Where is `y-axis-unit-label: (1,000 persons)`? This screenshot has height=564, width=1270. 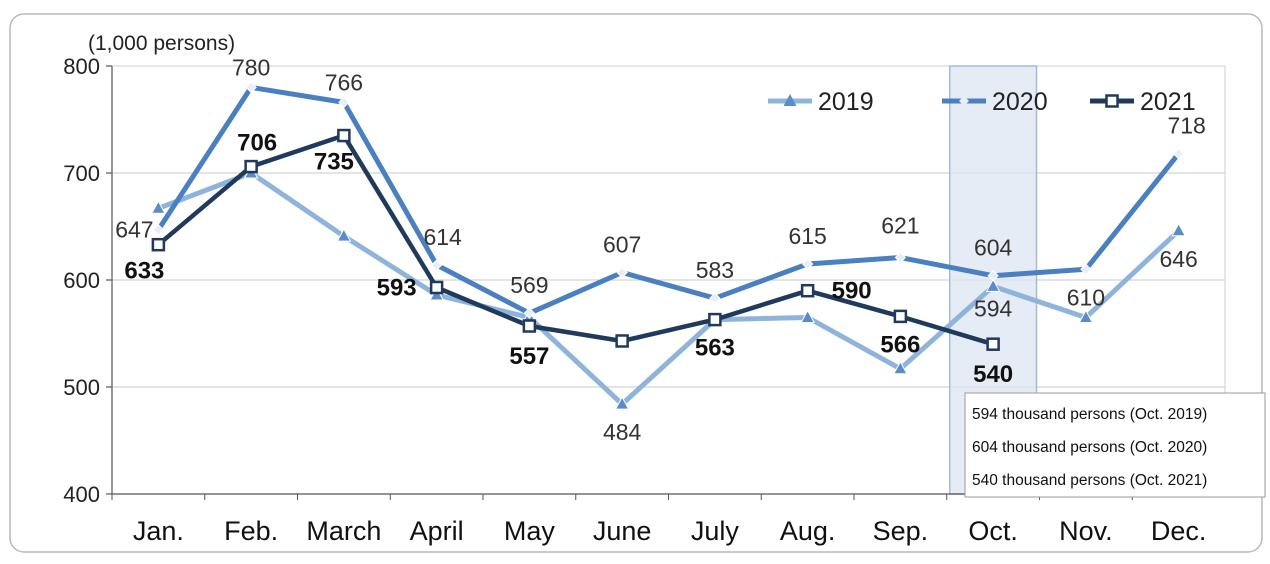 y-axis-unit-label: (1,000 persons) is located at coordinates (161, 43).